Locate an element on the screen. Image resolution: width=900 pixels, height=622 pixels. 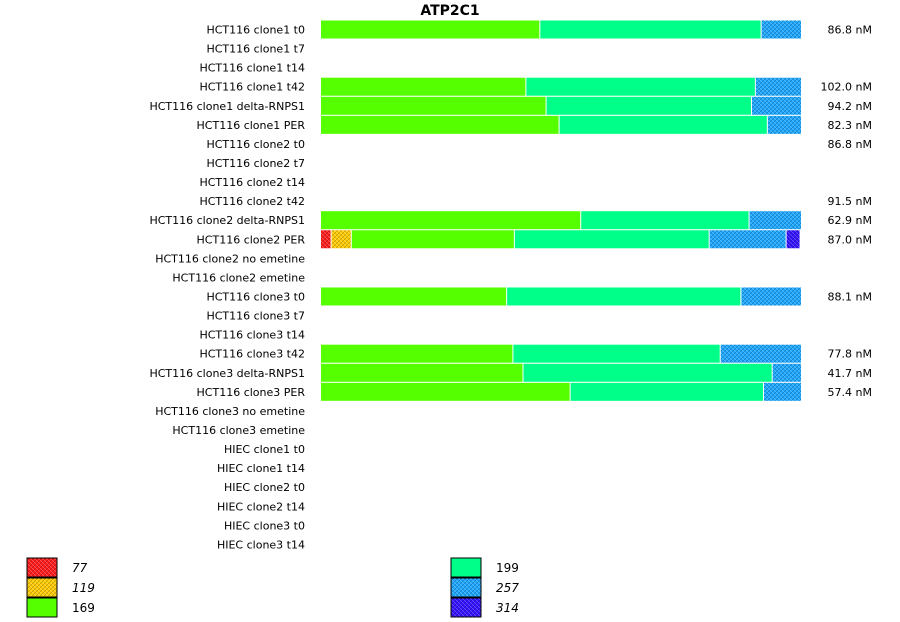
row-label: HCT116 clone2 t7 is located at coordinates (255, 163).